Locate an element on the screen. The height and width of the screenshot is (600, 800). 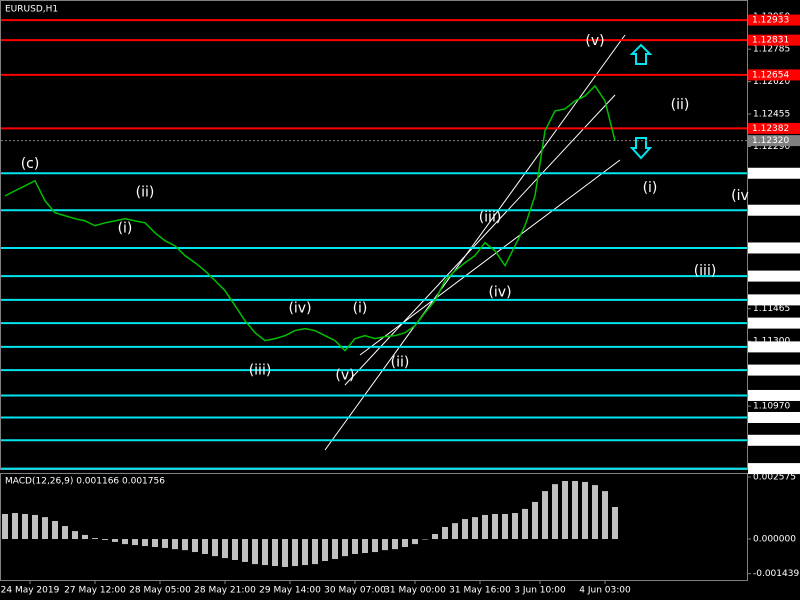
chart-title: EURUSD,H1 is located at coordinates (31, 10).